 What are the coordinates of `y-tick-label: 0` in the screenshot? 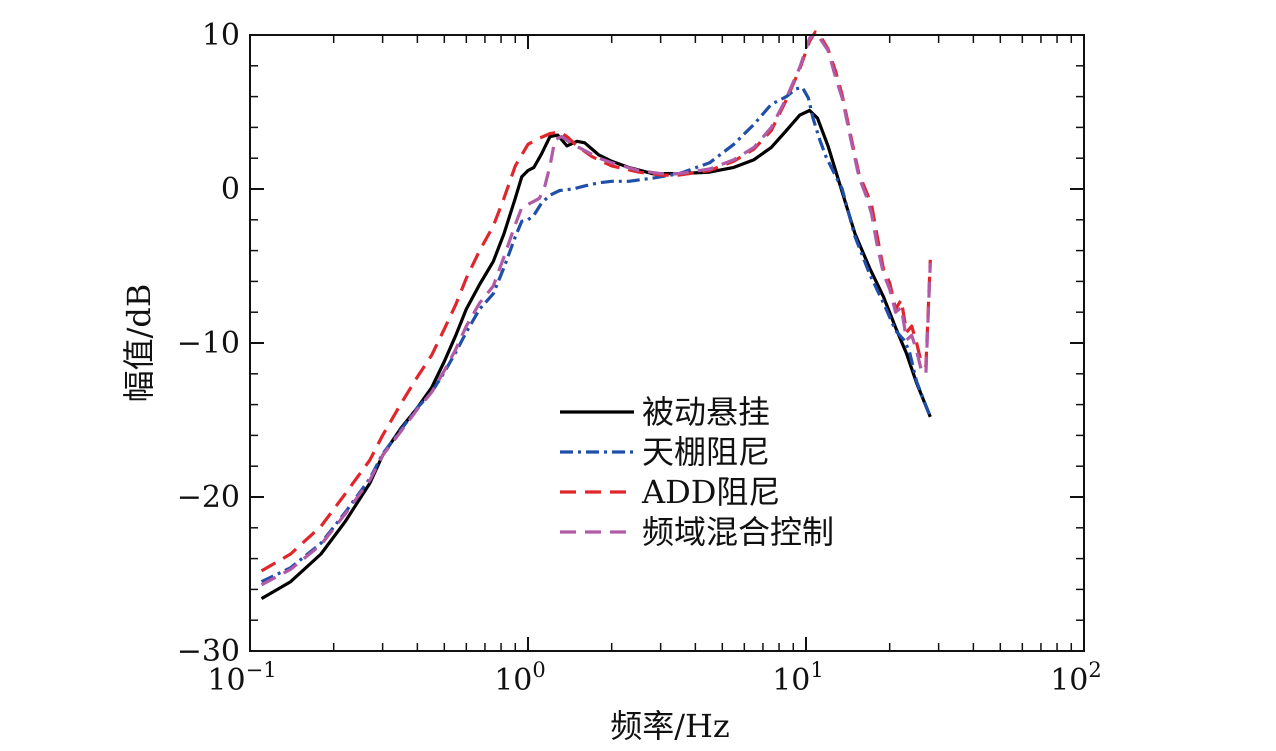 It's located at (230, 189).